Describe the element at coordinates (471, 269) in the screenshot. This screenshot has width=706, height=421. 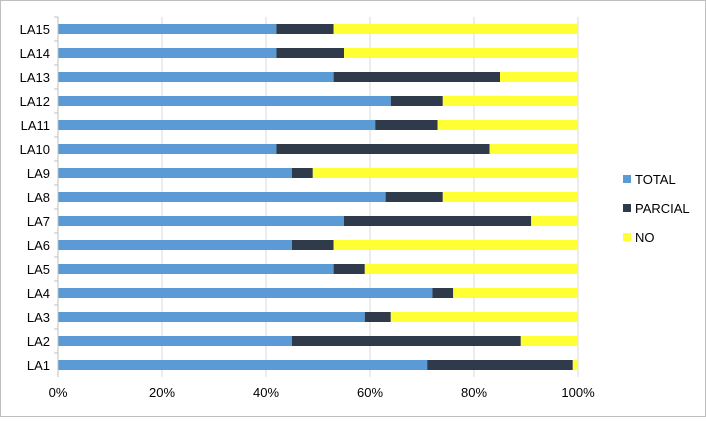
I see `bar-segment-no-la5` at that location.